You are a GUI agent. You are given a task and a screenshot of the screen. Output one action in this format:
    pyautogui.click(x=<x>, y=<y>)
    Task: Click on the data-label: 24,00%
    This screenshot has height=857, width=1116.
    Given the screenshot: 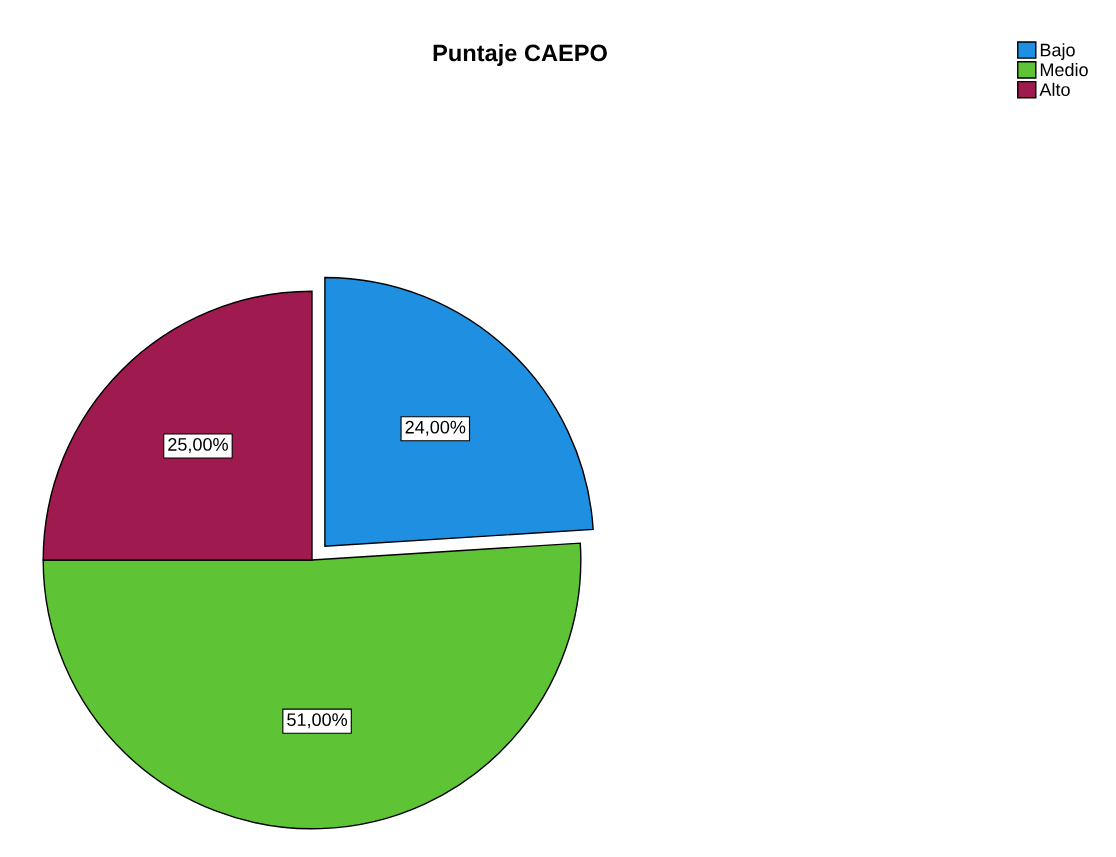 What is the action you would take?
    pyautogui.click(x=435, y=428)
    